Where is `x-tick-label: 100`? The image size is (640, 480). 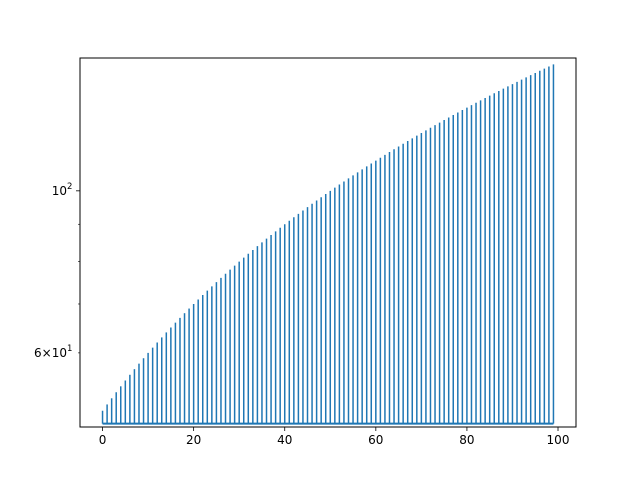 x-tick-label: 100 is located at coordinates (558, 440).